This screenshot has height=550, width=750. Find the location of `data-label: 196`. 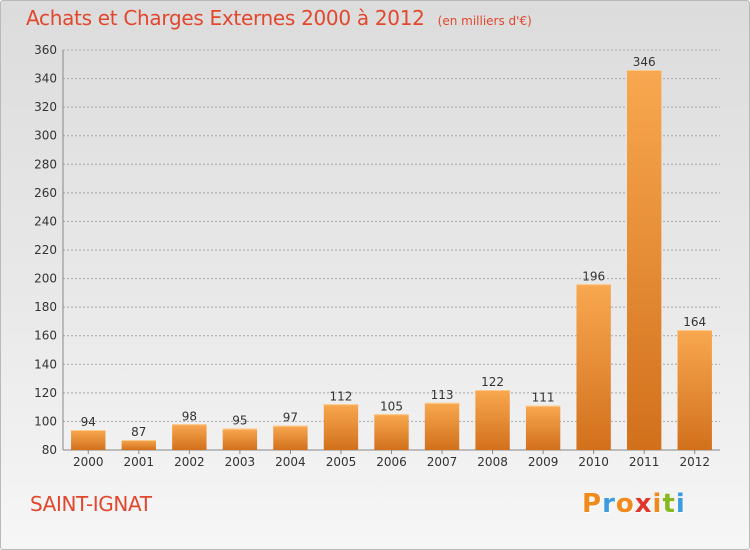

data-label: 196 is located at coordinates (593, 276).